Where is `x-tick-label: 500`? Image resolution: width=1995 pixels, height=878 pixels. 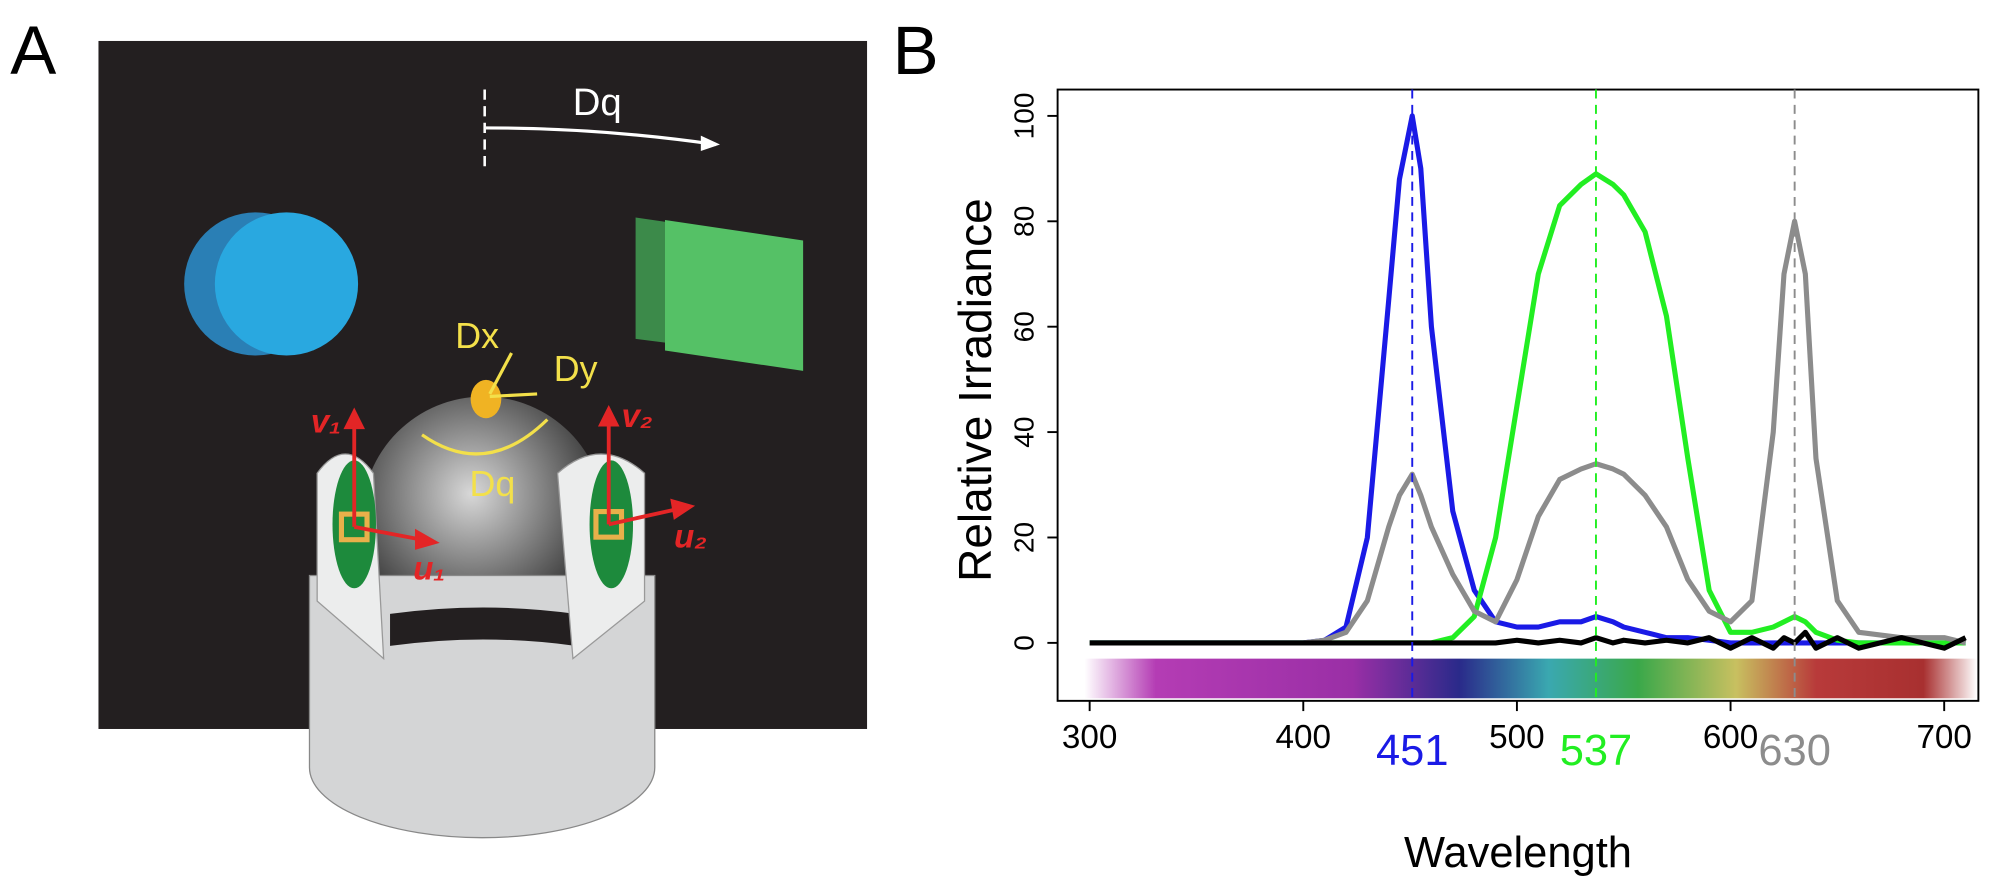
x-tick-label: 500 is located at coordinates (1516, 737).